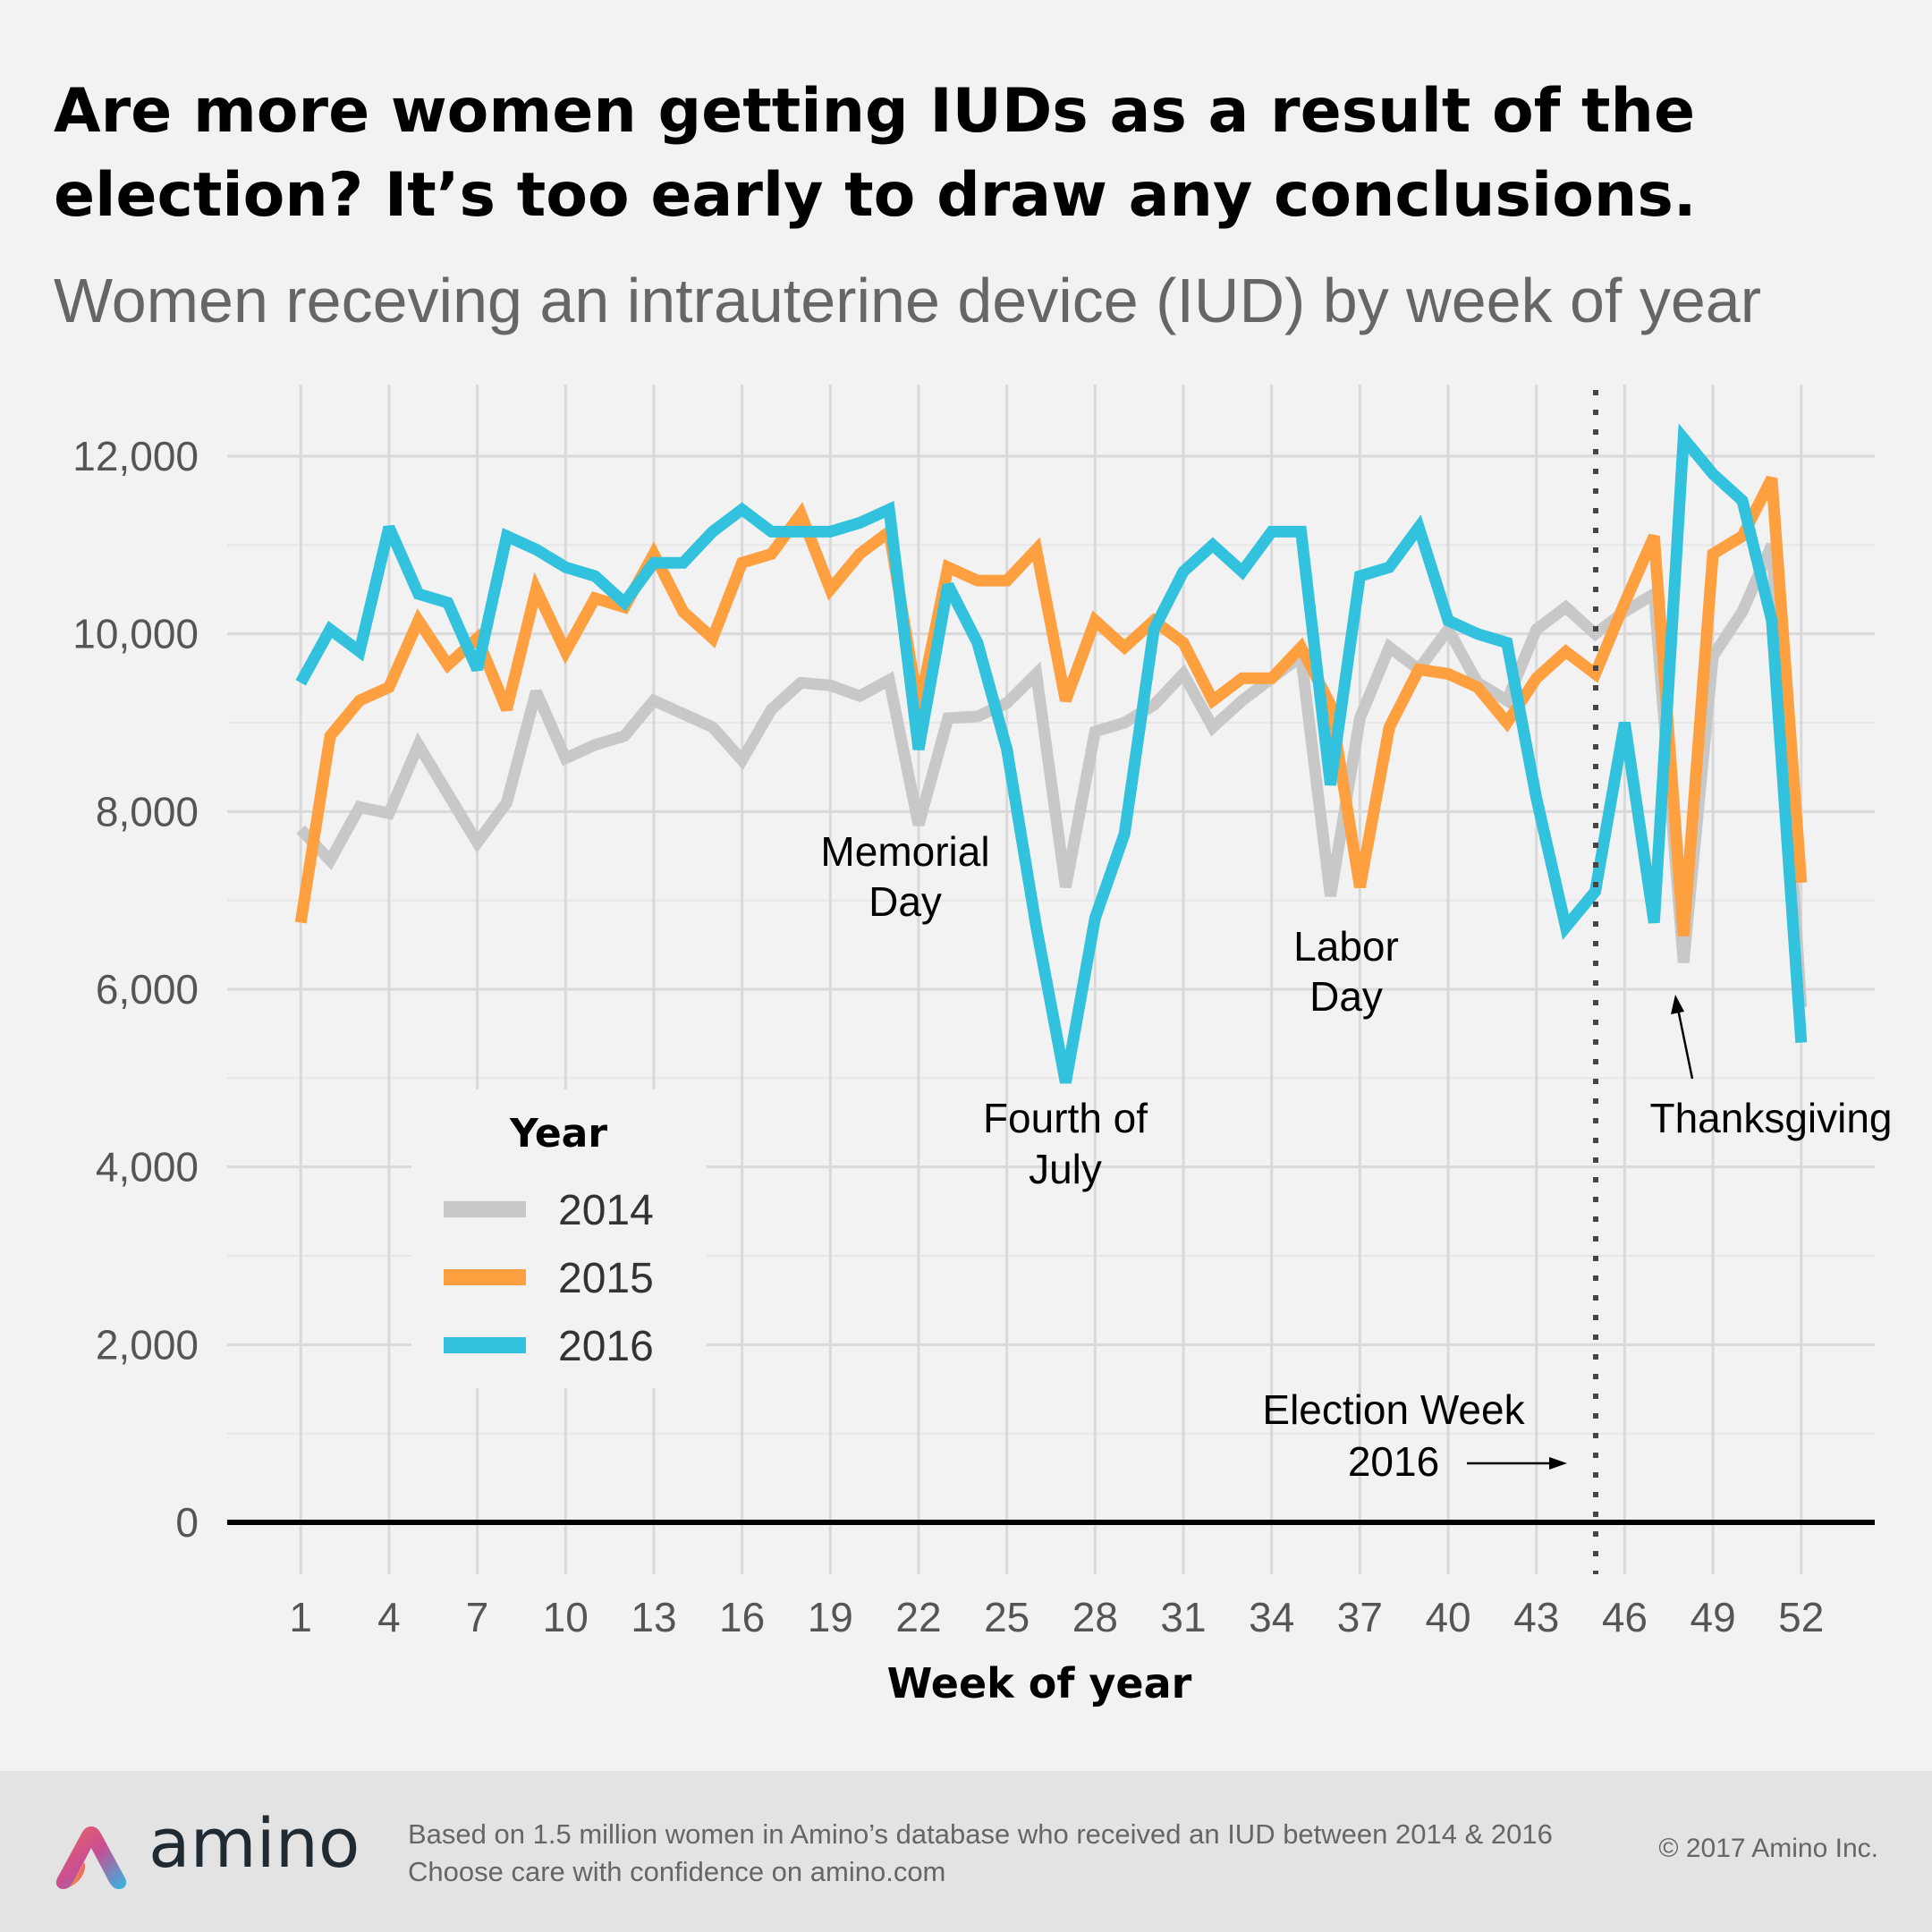 Image resolution: width=1932 pixels, height=1932 pixels. Describe the element at coordinates (1393, 1409) in the screenshot. I see `svg-text: Election Week` at that location.